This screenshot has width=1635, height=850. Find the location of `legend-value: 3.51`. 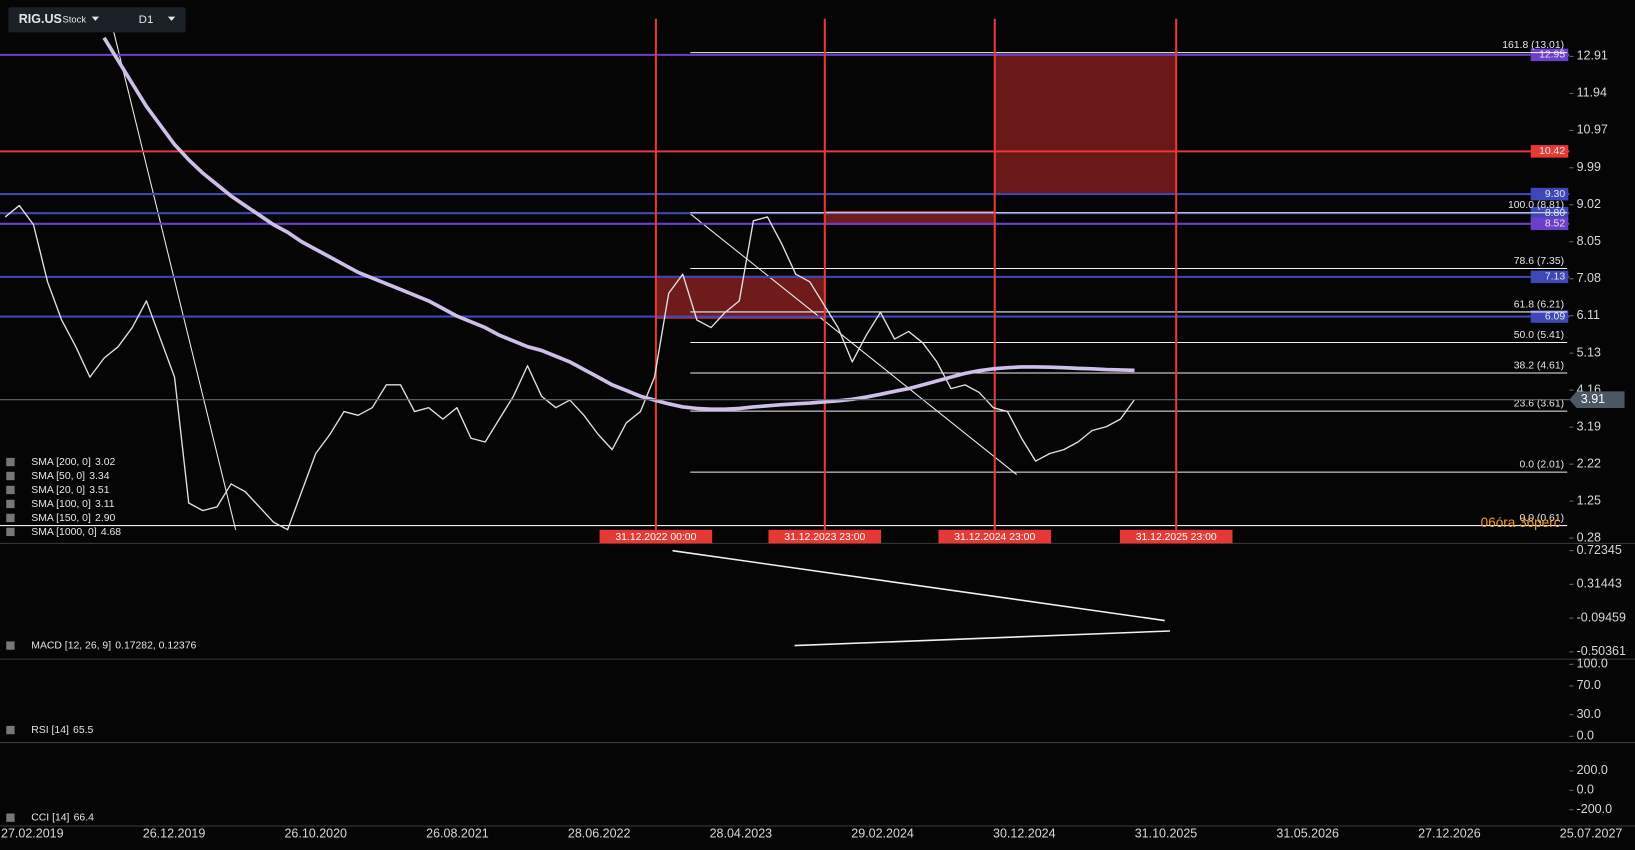

legend-value: 3.51 is located at coordinates (99, 490).